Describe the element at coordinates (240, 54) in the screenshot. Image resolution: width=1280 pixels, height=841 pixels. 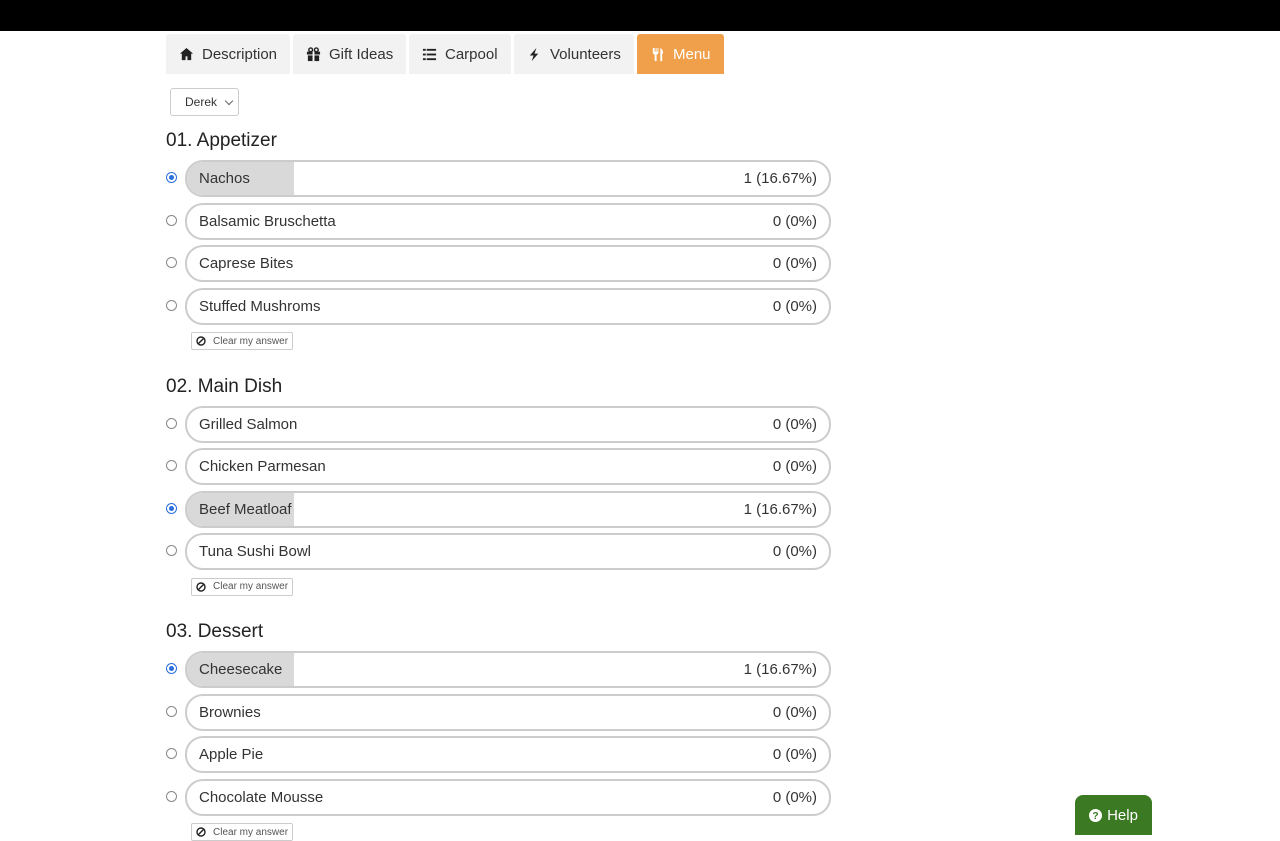
I see `tab-label: Description` at that location.